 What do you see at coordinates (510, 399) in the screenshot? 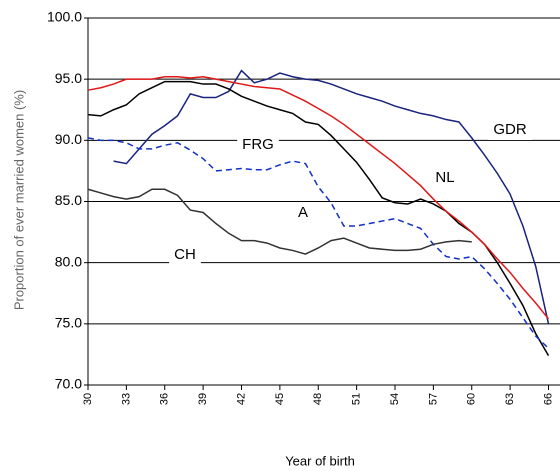
I see `x-tick-label: 63` at bounding box center [510, 399].